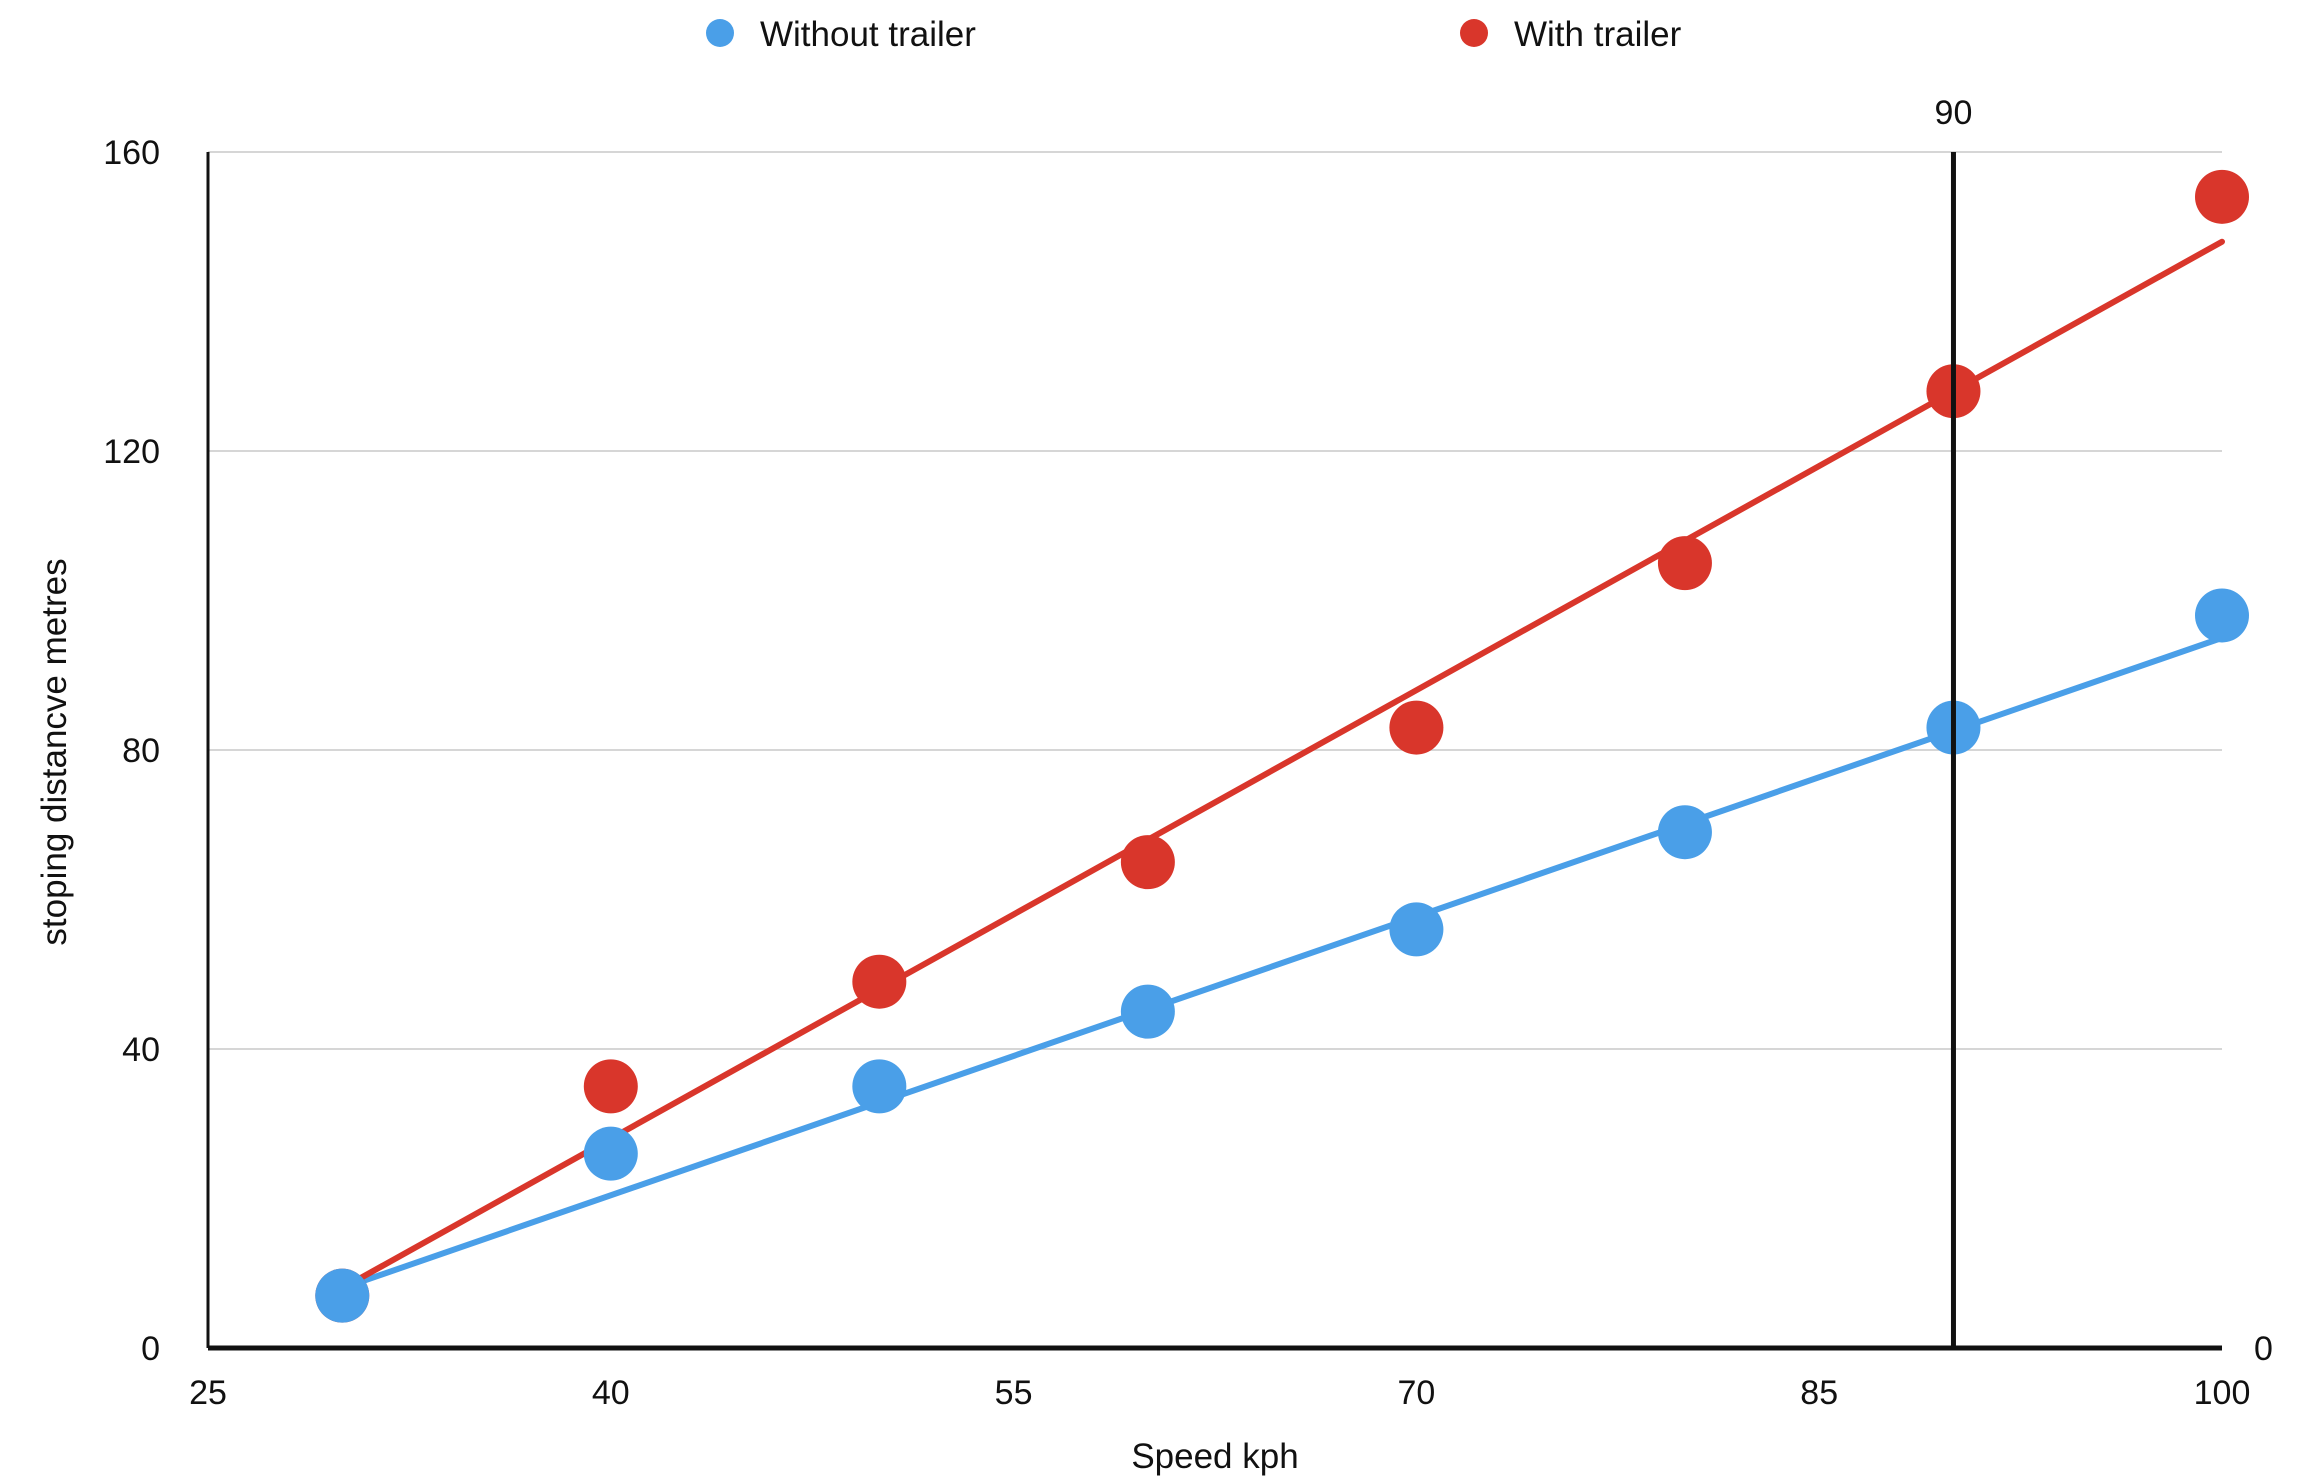 This screenshot has width=2306, height=1478. I want to click on legend-label-without-trailer: Without trailer, so click(868, 34).